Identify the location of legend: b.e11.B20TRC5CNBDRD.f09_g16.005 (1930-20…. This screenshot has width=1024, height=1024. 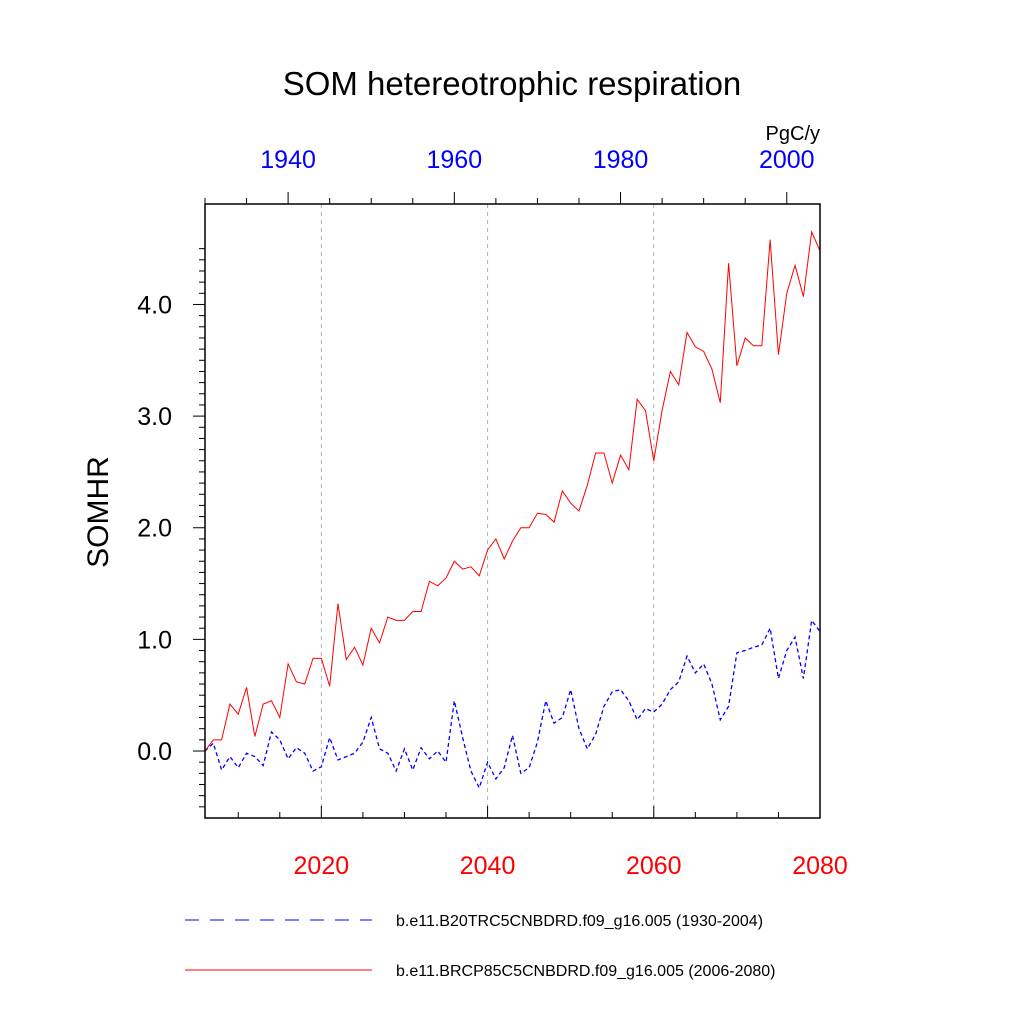
(480, 946).